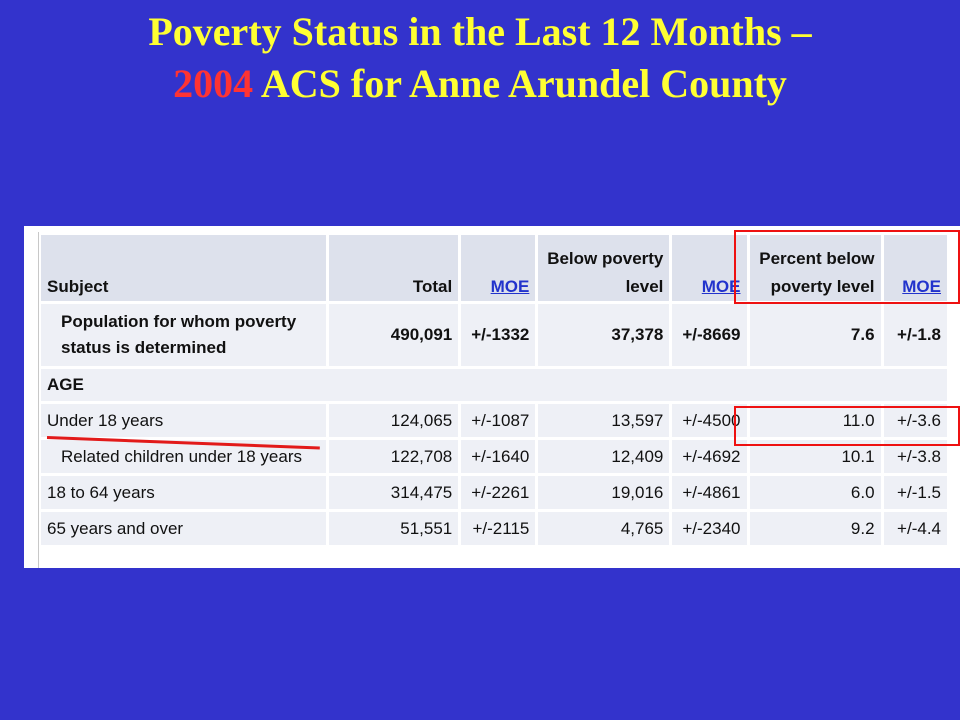 Image resolution: width=960 pixels, height=720 pixels. Describe the element at coordinates (915, 268) in the screenshot. I see `header-percent-moe: MOE` at that location.